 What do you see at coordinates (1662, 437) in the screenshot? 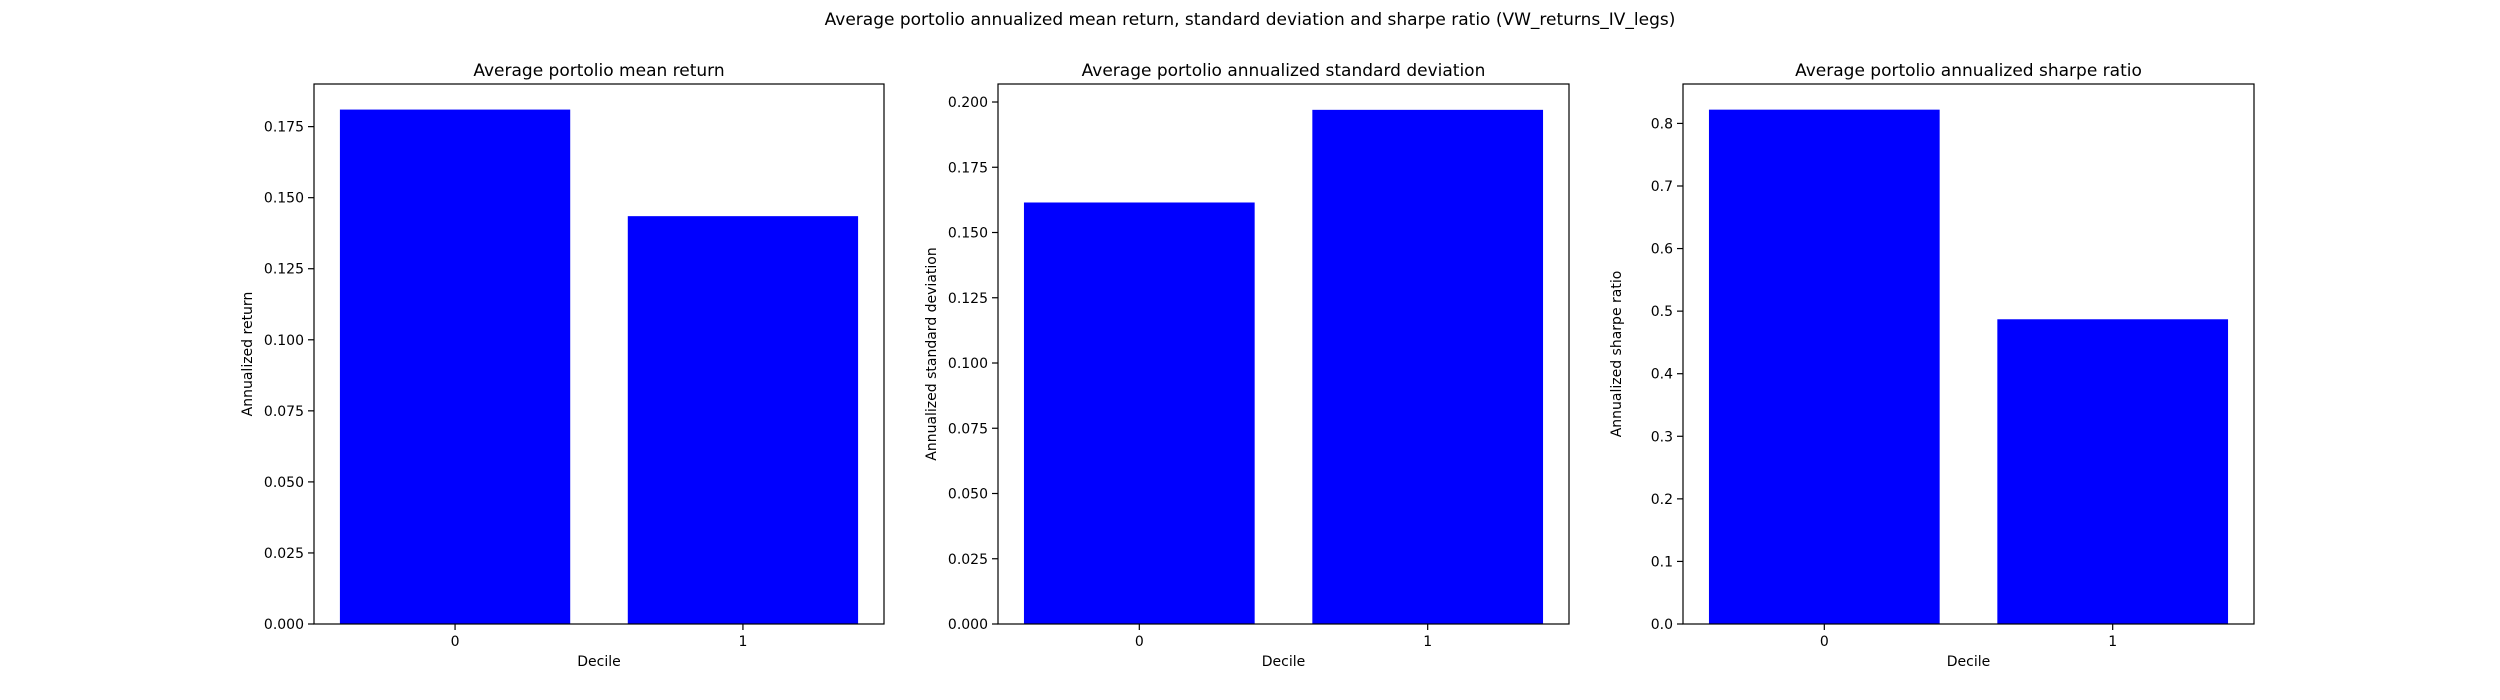
I see `y-tick-label: 0.3` at bounding box center [1662, 437].